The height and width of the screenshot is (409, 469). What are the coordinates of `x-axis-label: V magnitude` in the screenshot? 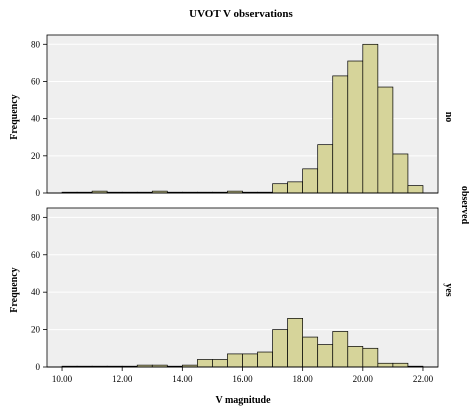 It's located at (243, 400).